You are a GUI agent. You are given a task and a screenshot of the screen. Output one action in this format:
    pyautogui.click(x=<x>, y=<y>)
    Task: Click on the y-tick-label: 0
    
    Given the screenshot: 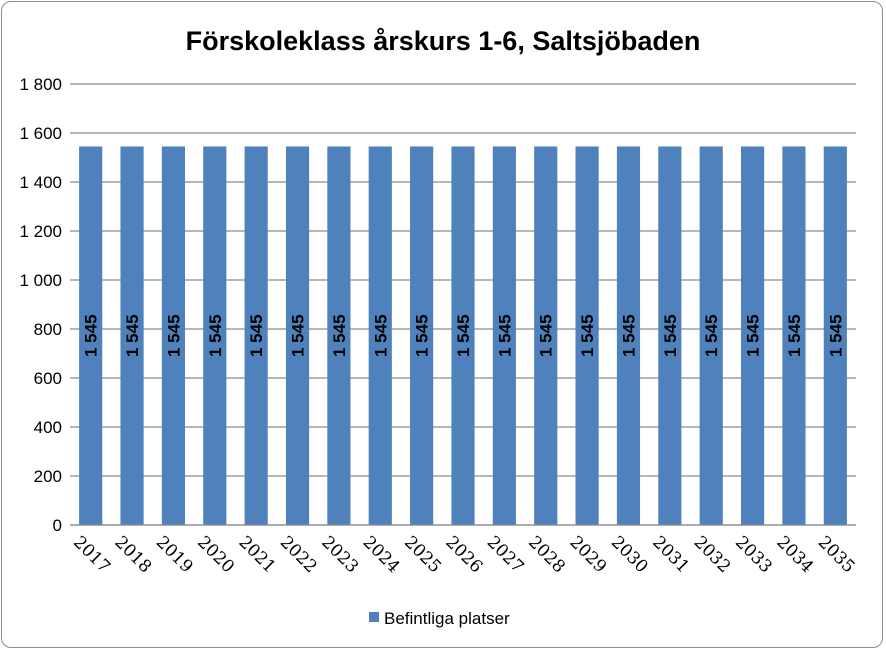 What is the action you would take?
    pyautogui.click(x=57, y=525)
    